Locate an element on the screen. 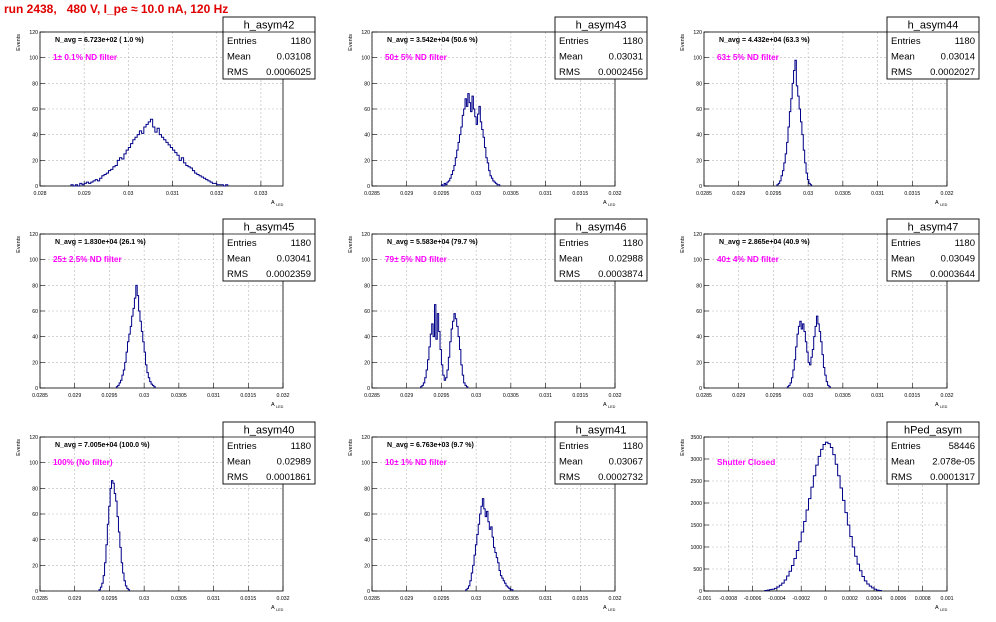 Image resolution: width=996 pixels, height=622 pixels. stat-value-mean: 0.03067 is located at coordinates (626, 462).